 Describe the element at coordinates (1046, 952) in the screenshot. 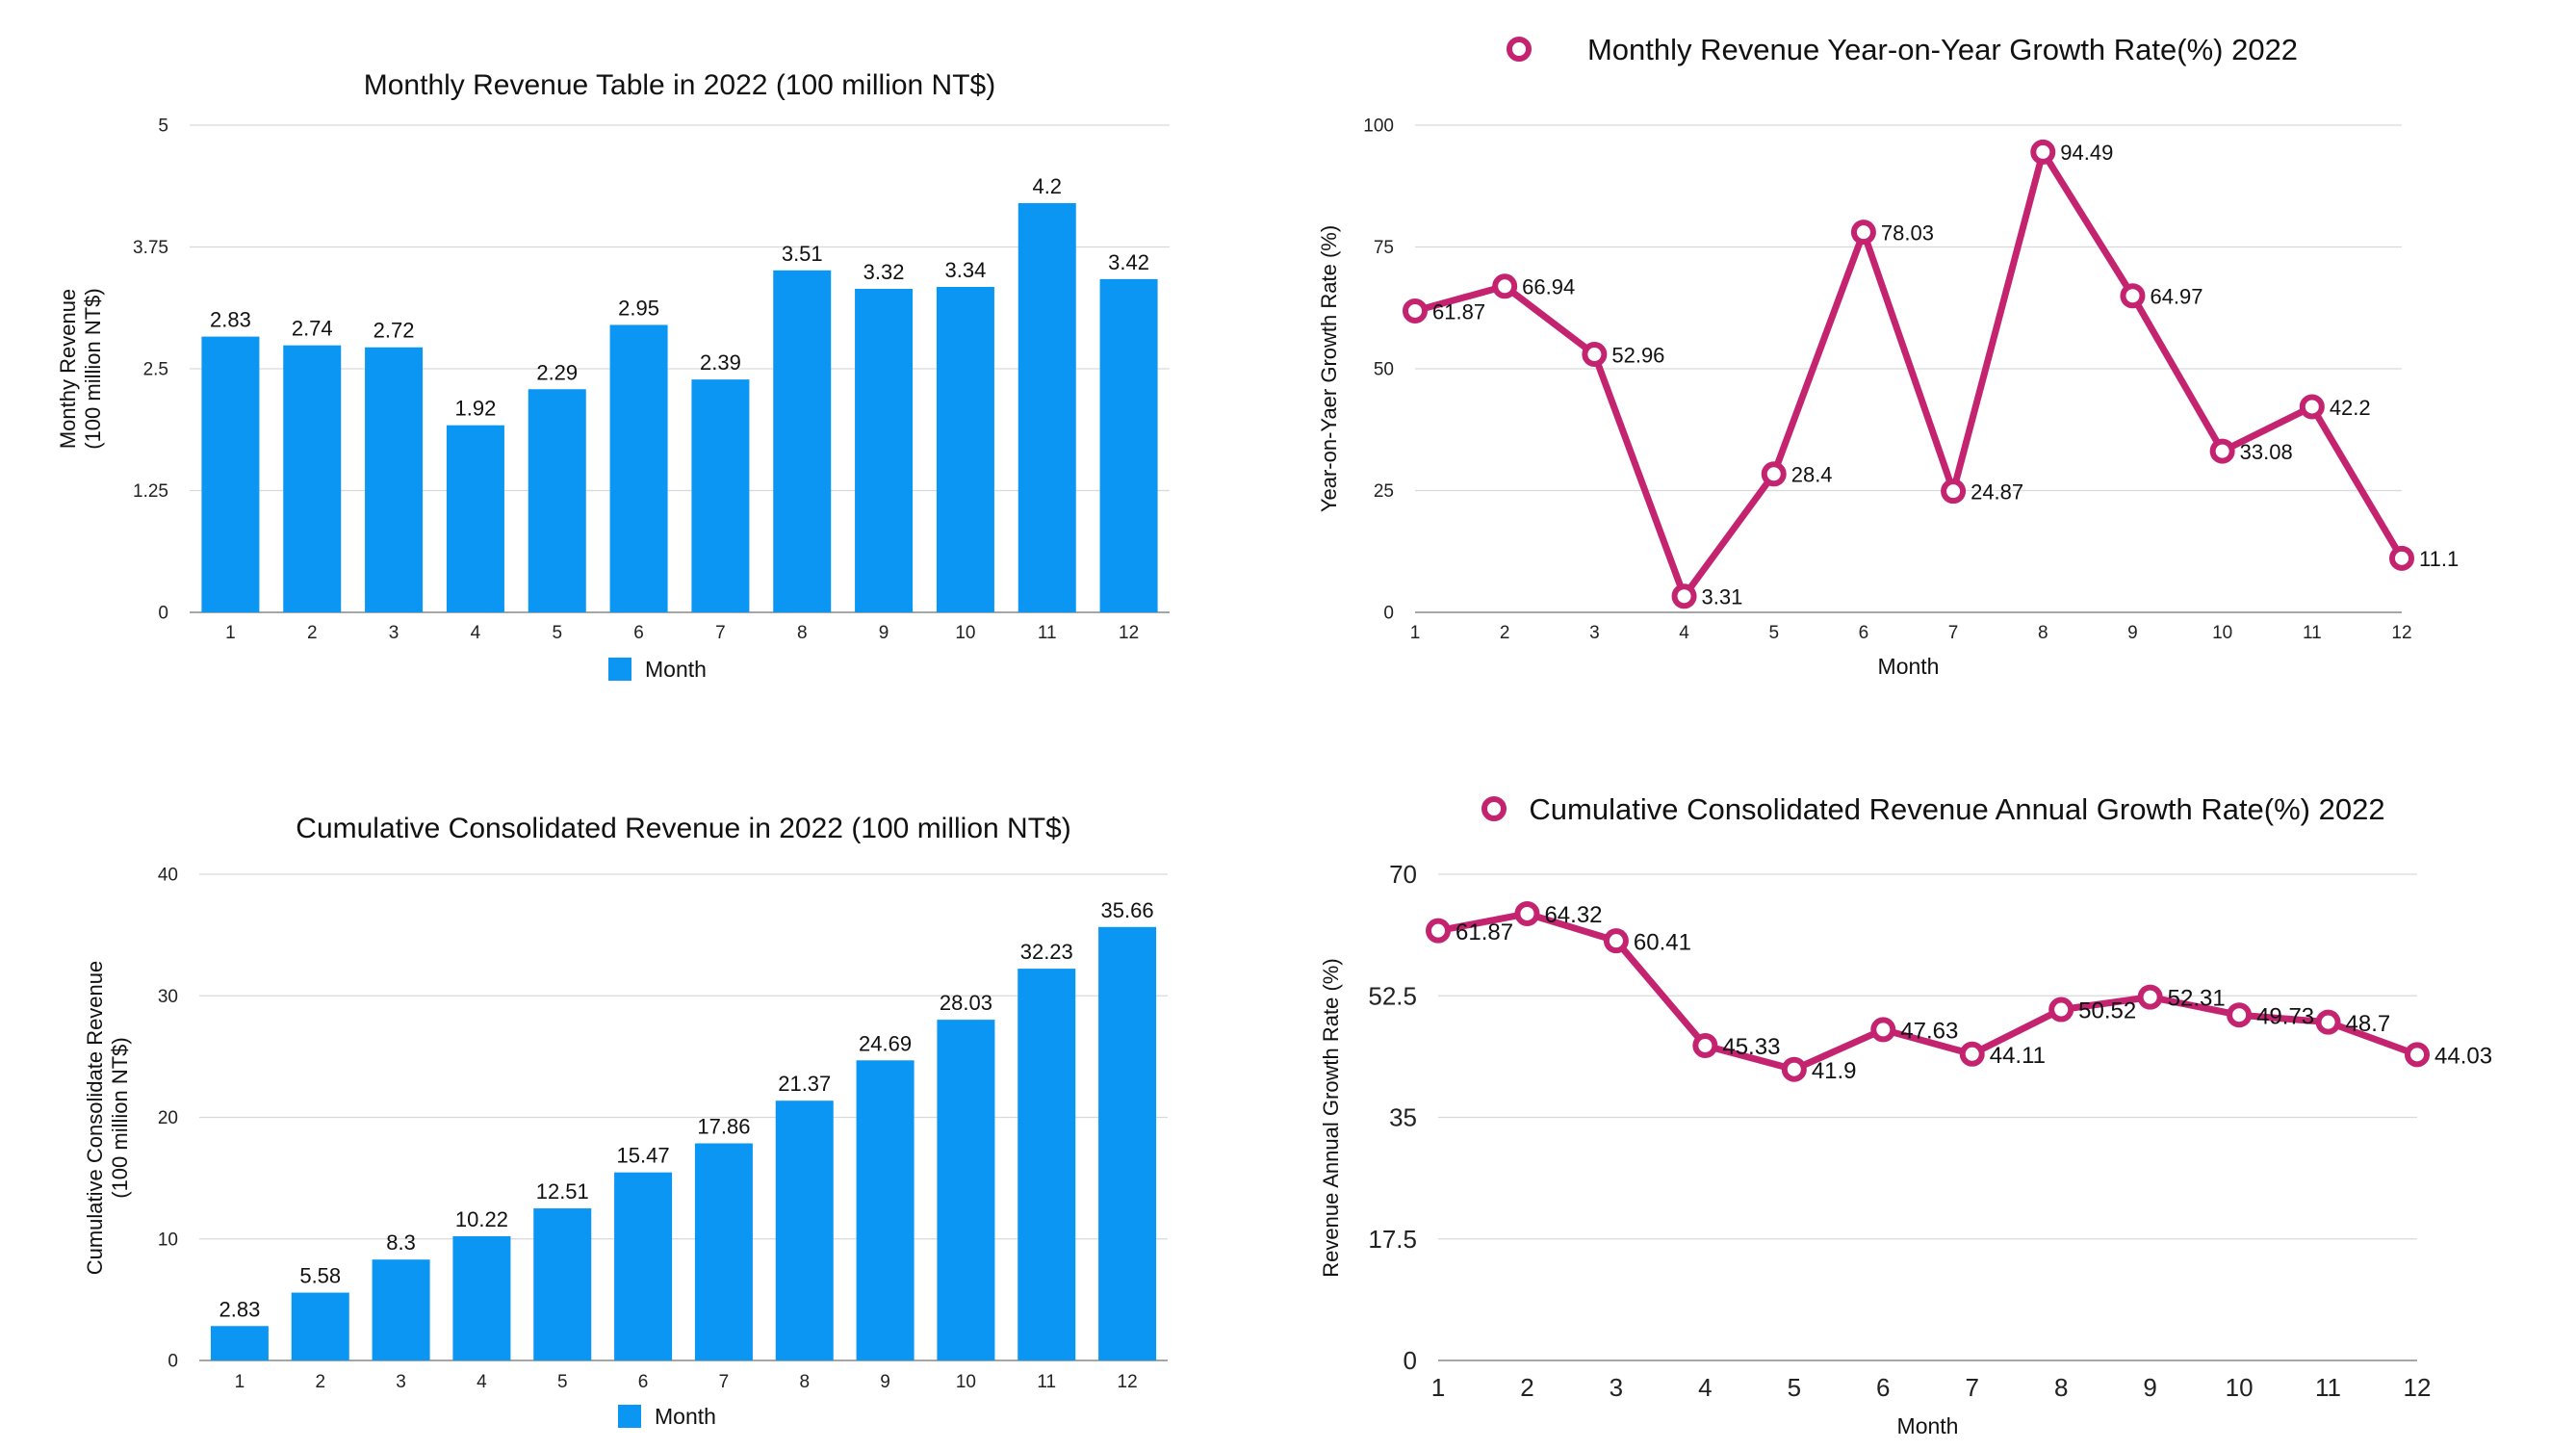

I see `data-label: 32.23` at that location.